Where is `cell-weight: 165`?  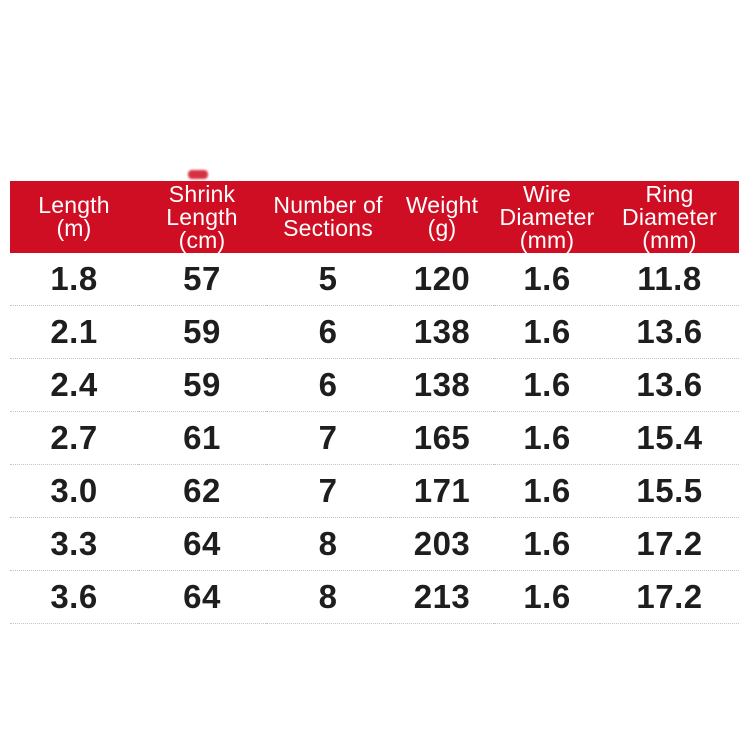
cell-weight: 165 is located at coordinates (442, 438).